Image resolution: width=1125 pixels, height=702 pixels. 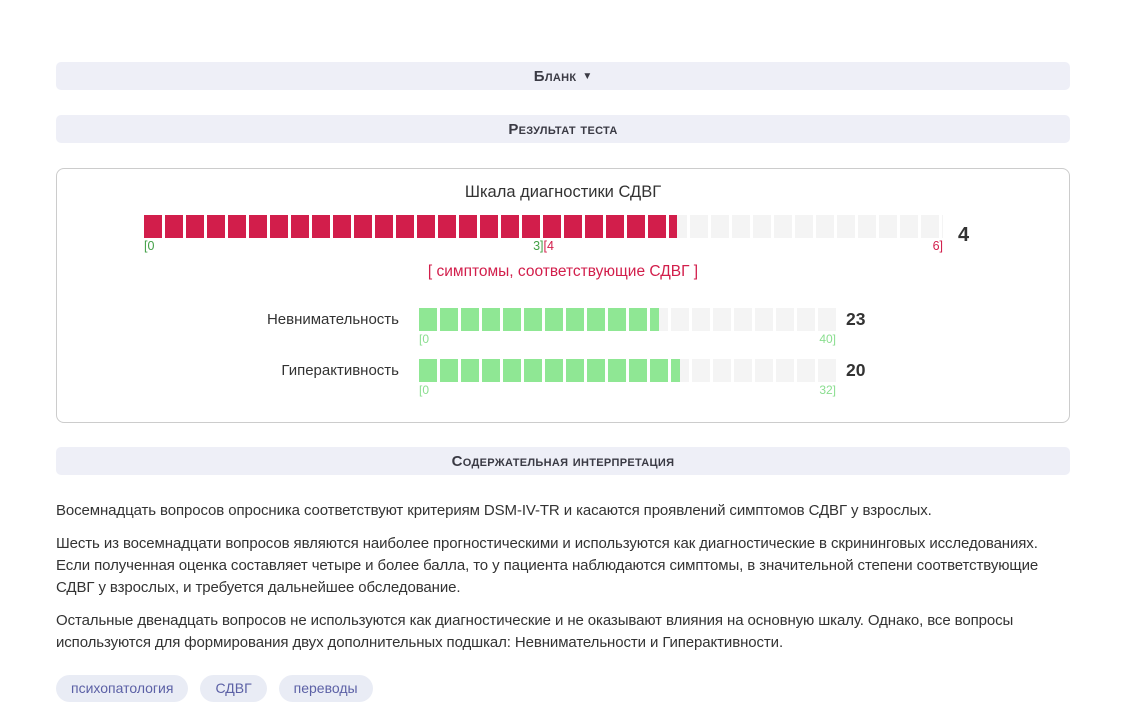 What do you see at coordinates (149, 246) in the screenshot?
I see `main-scale-min-label: [0` at bounding box center [149, 246].